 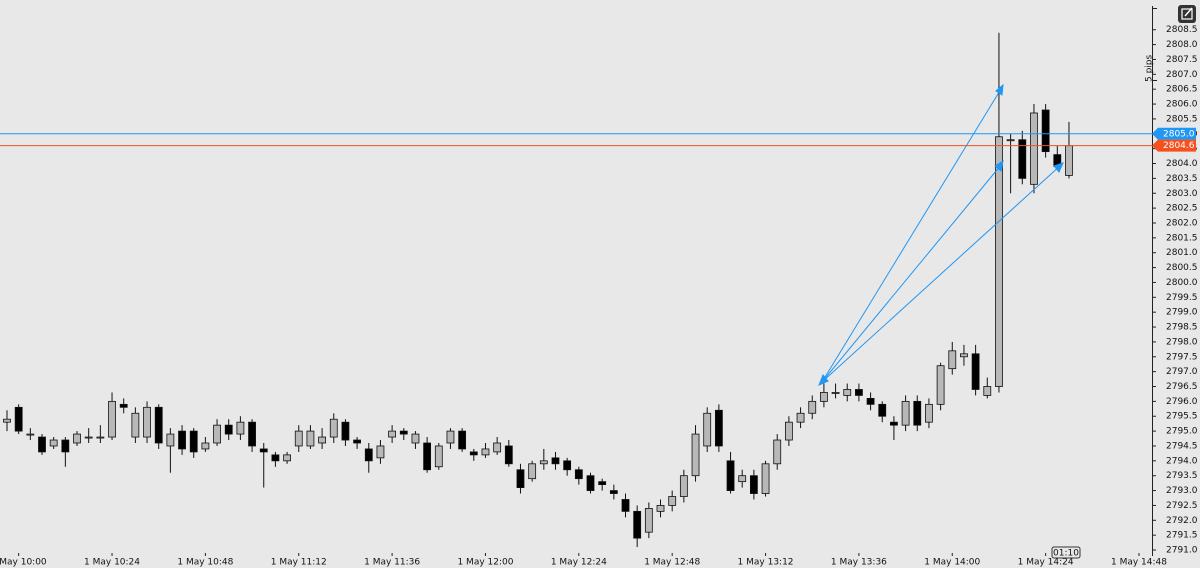 I want to click on countdown: 01:10, so click(x=1066, y=554).